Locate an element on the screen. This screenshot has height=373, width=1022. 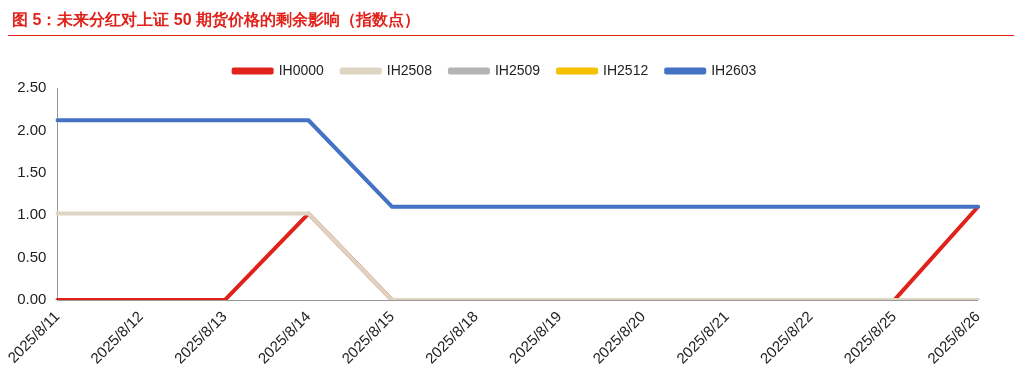
y-tick-label: 2.00 is located at coordinates (32, 129).